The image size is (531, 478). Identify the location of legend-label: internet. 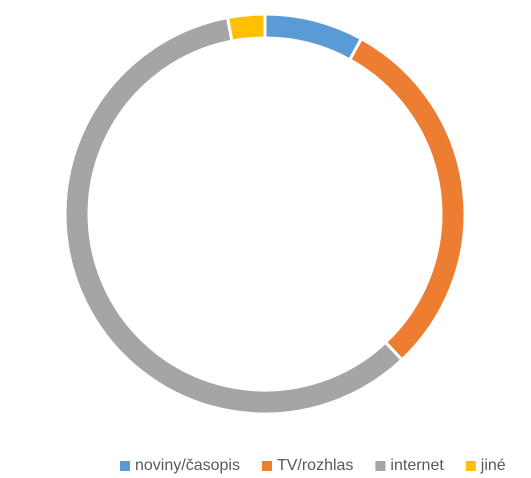
(417, 465).